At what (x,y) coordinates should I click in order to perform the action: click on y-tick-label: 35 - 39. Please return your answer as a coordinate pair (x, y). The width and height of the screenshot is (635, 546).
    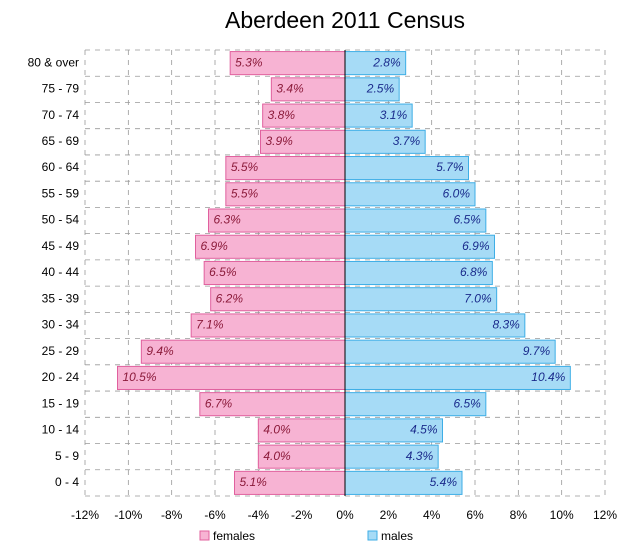
    Looking at the image, I should click on (61, 298).